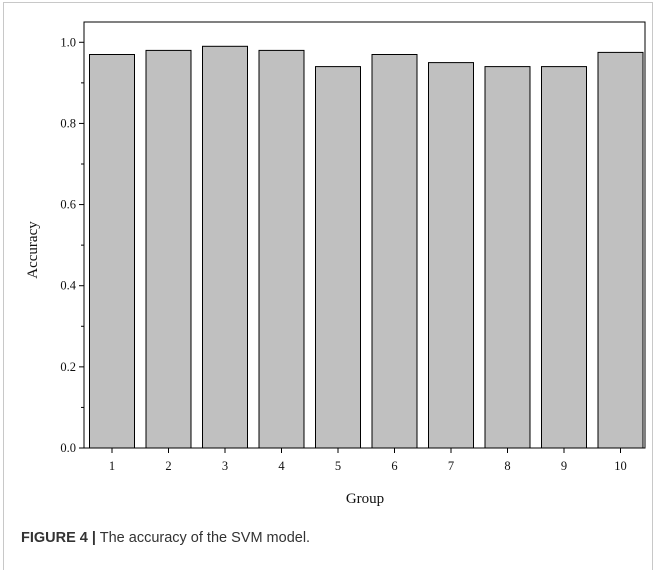 The height and width of the screenshot is (573, 654). I want to click on x-tick-label-7: 7, so click(451, 466).